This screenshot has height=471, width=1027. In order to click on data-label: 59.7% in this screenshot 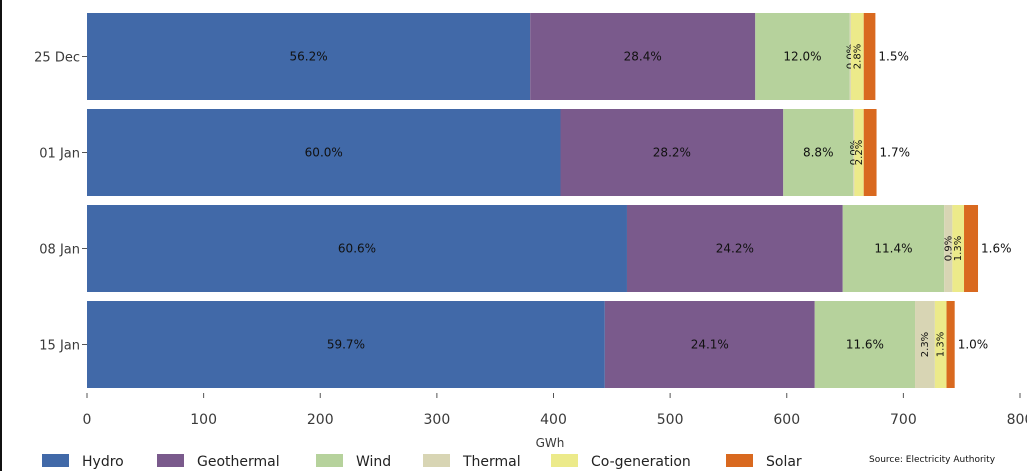, I will do `click(346, 345)`.